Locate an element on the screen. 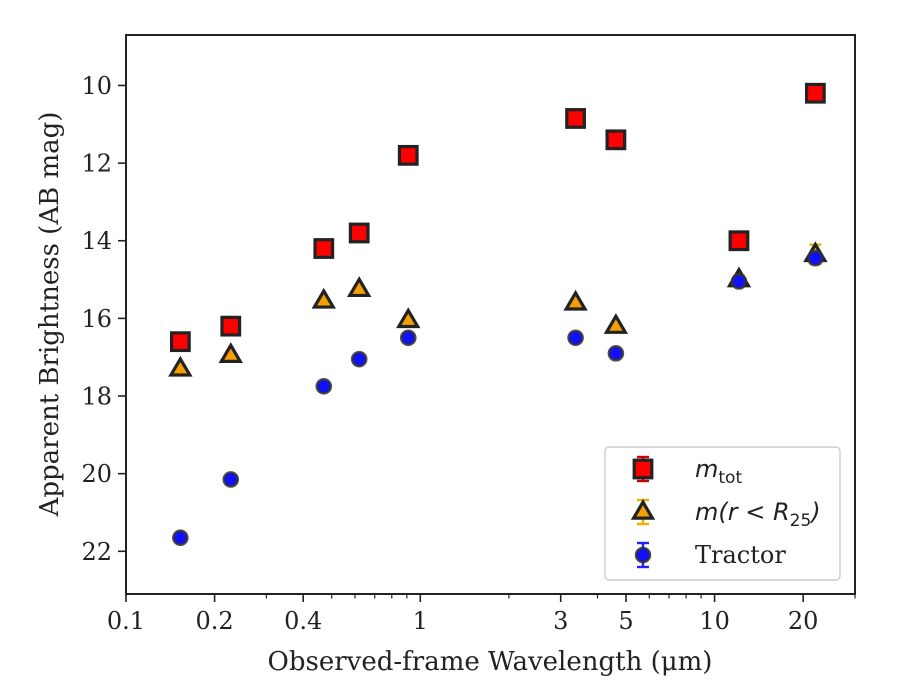  legend-label: Tractor is located at coordinates (740, 555).